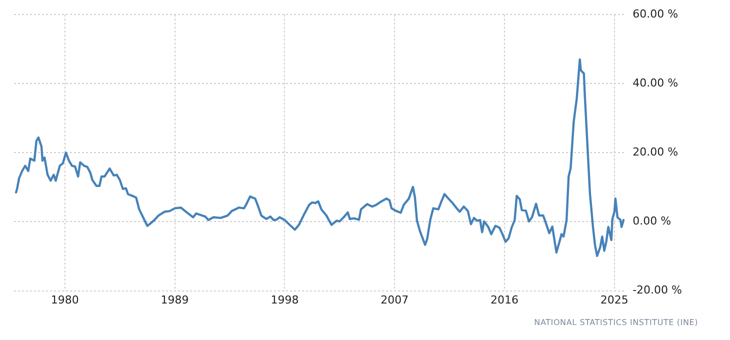 This screenshot has width=730, height=340. What do you see at coordinates (614, 299) in the screenshot?
I see `x-tick-label: 2025` at bounding box center [614, 299].